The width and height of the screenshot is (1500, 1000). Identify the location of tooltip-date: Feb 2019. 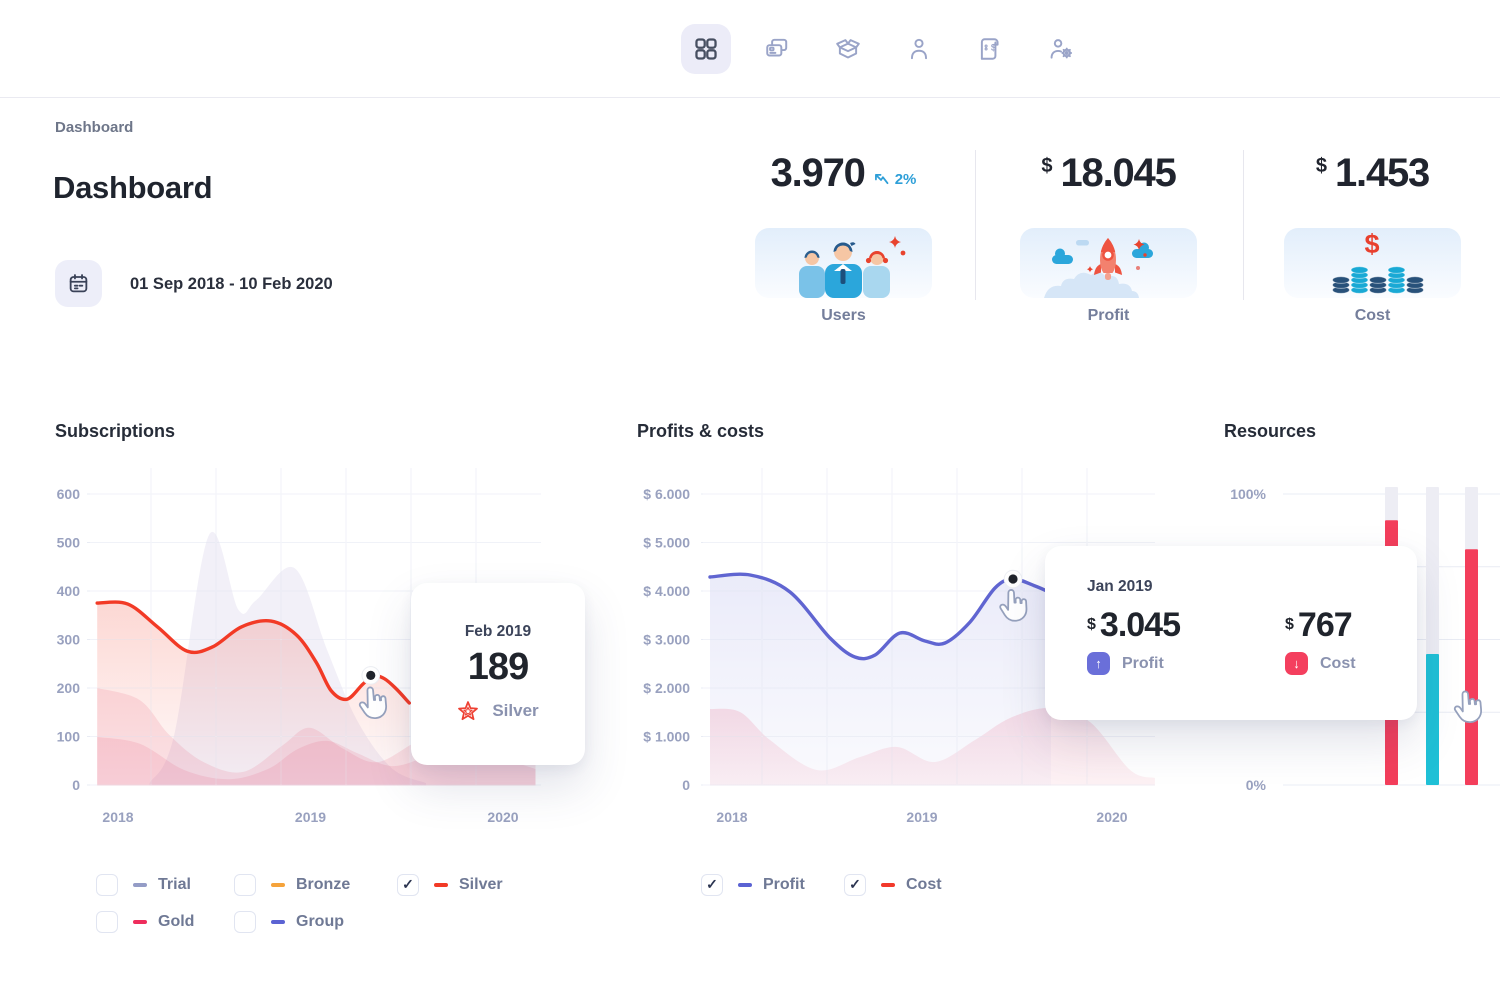
(498, 631).